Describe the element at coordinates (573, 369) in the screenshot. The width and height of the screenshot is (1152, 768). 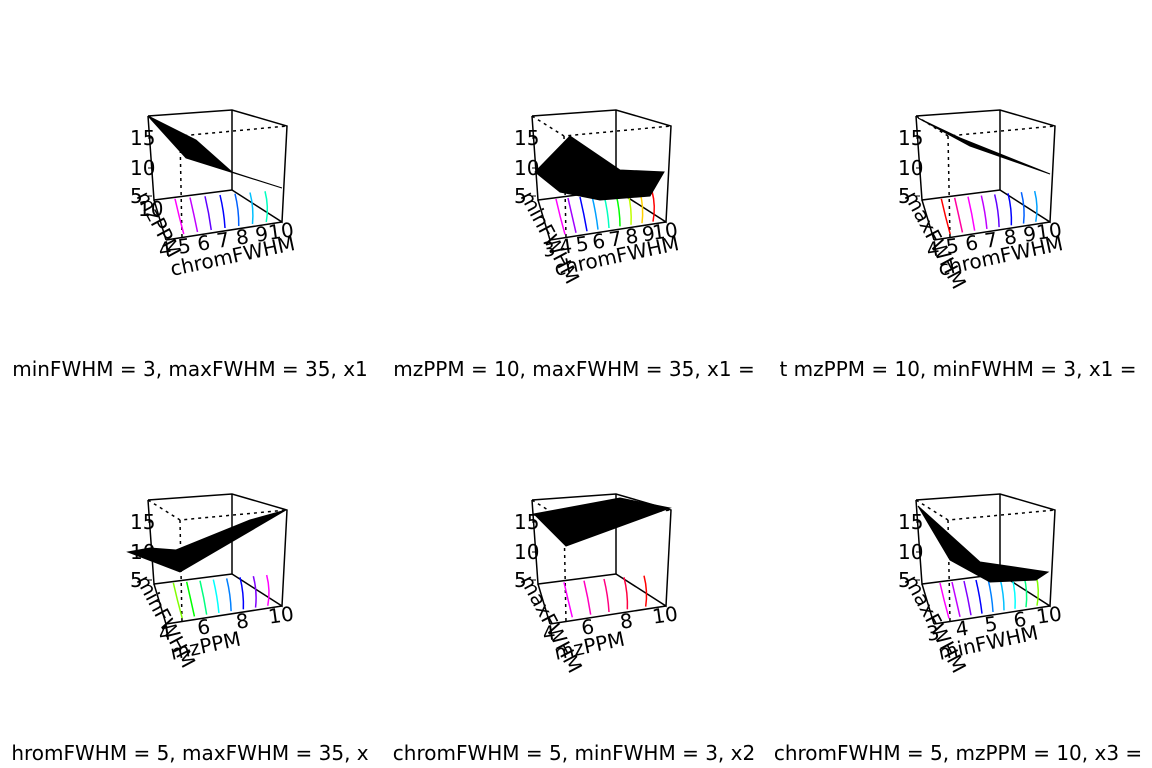
I see `panel-subtitle: mzPPM = 10, maxFWHM = 35, x1 =` at that location.